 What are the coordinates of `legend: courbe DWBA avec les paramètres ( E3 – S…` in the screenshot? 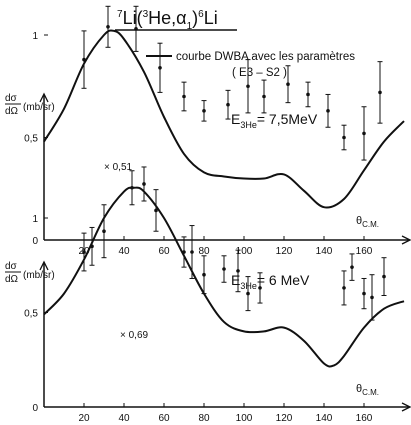 It's located at (250, 65).